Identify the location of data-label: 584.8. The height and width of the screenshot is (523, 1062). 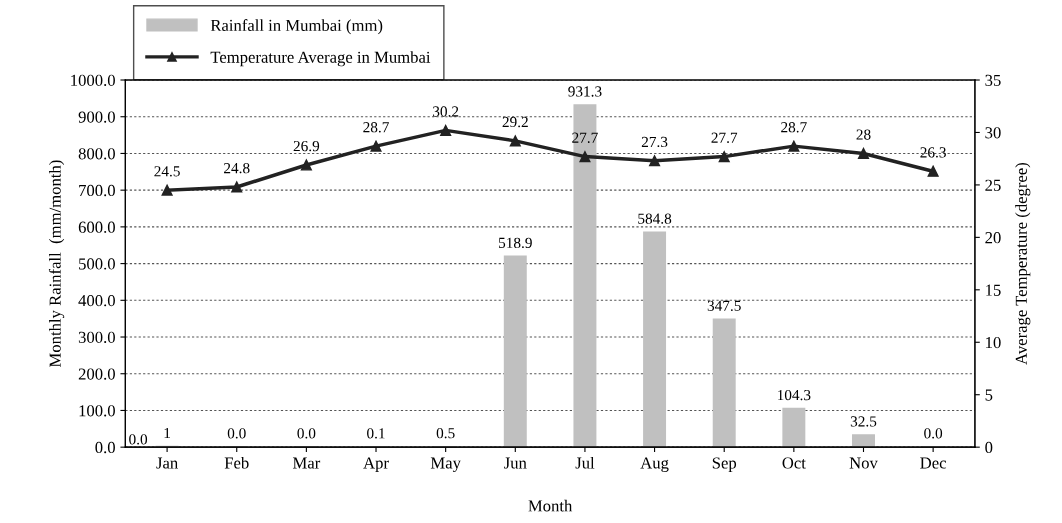
(655, 218).